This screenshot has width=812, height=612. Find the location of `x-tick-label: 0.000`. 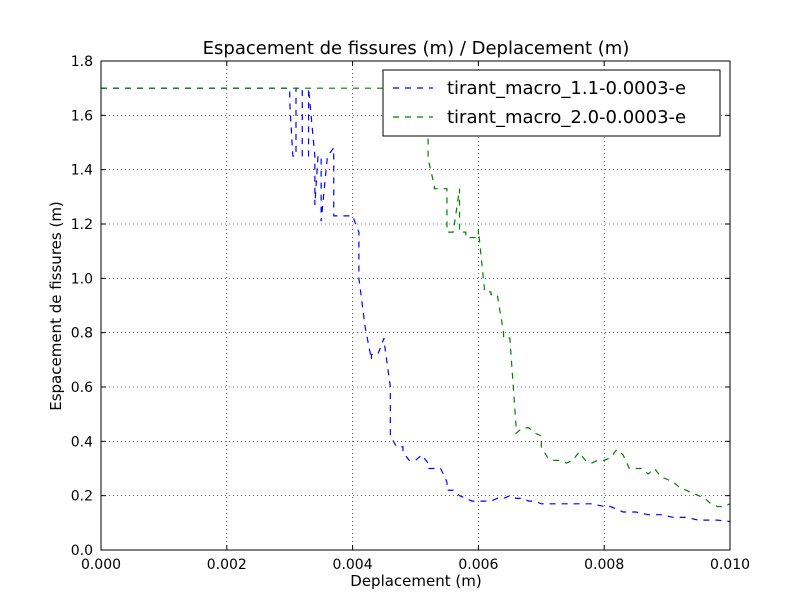

x-tick-label: 0.000 is located at coordinates (101, 565).